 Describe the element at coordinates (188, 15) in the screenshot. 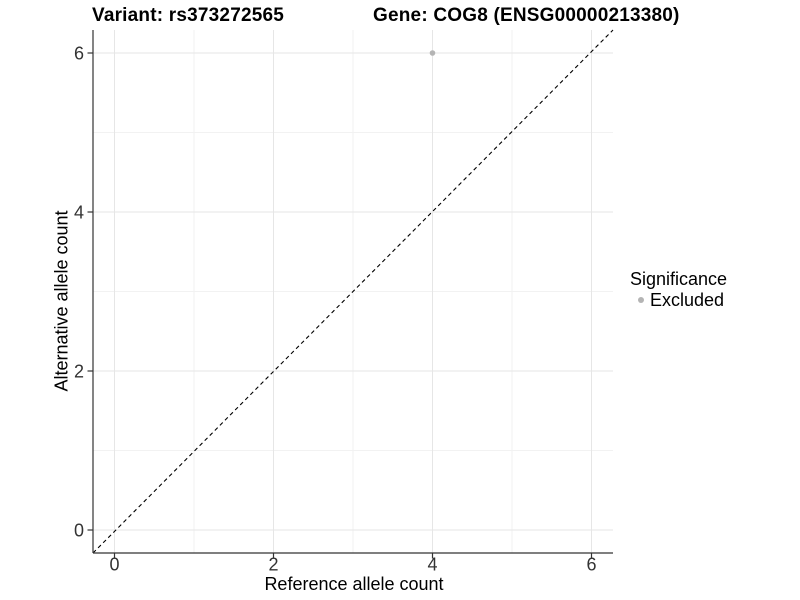

I see `plot-title-variant: Variant: rs373272565` at that location.